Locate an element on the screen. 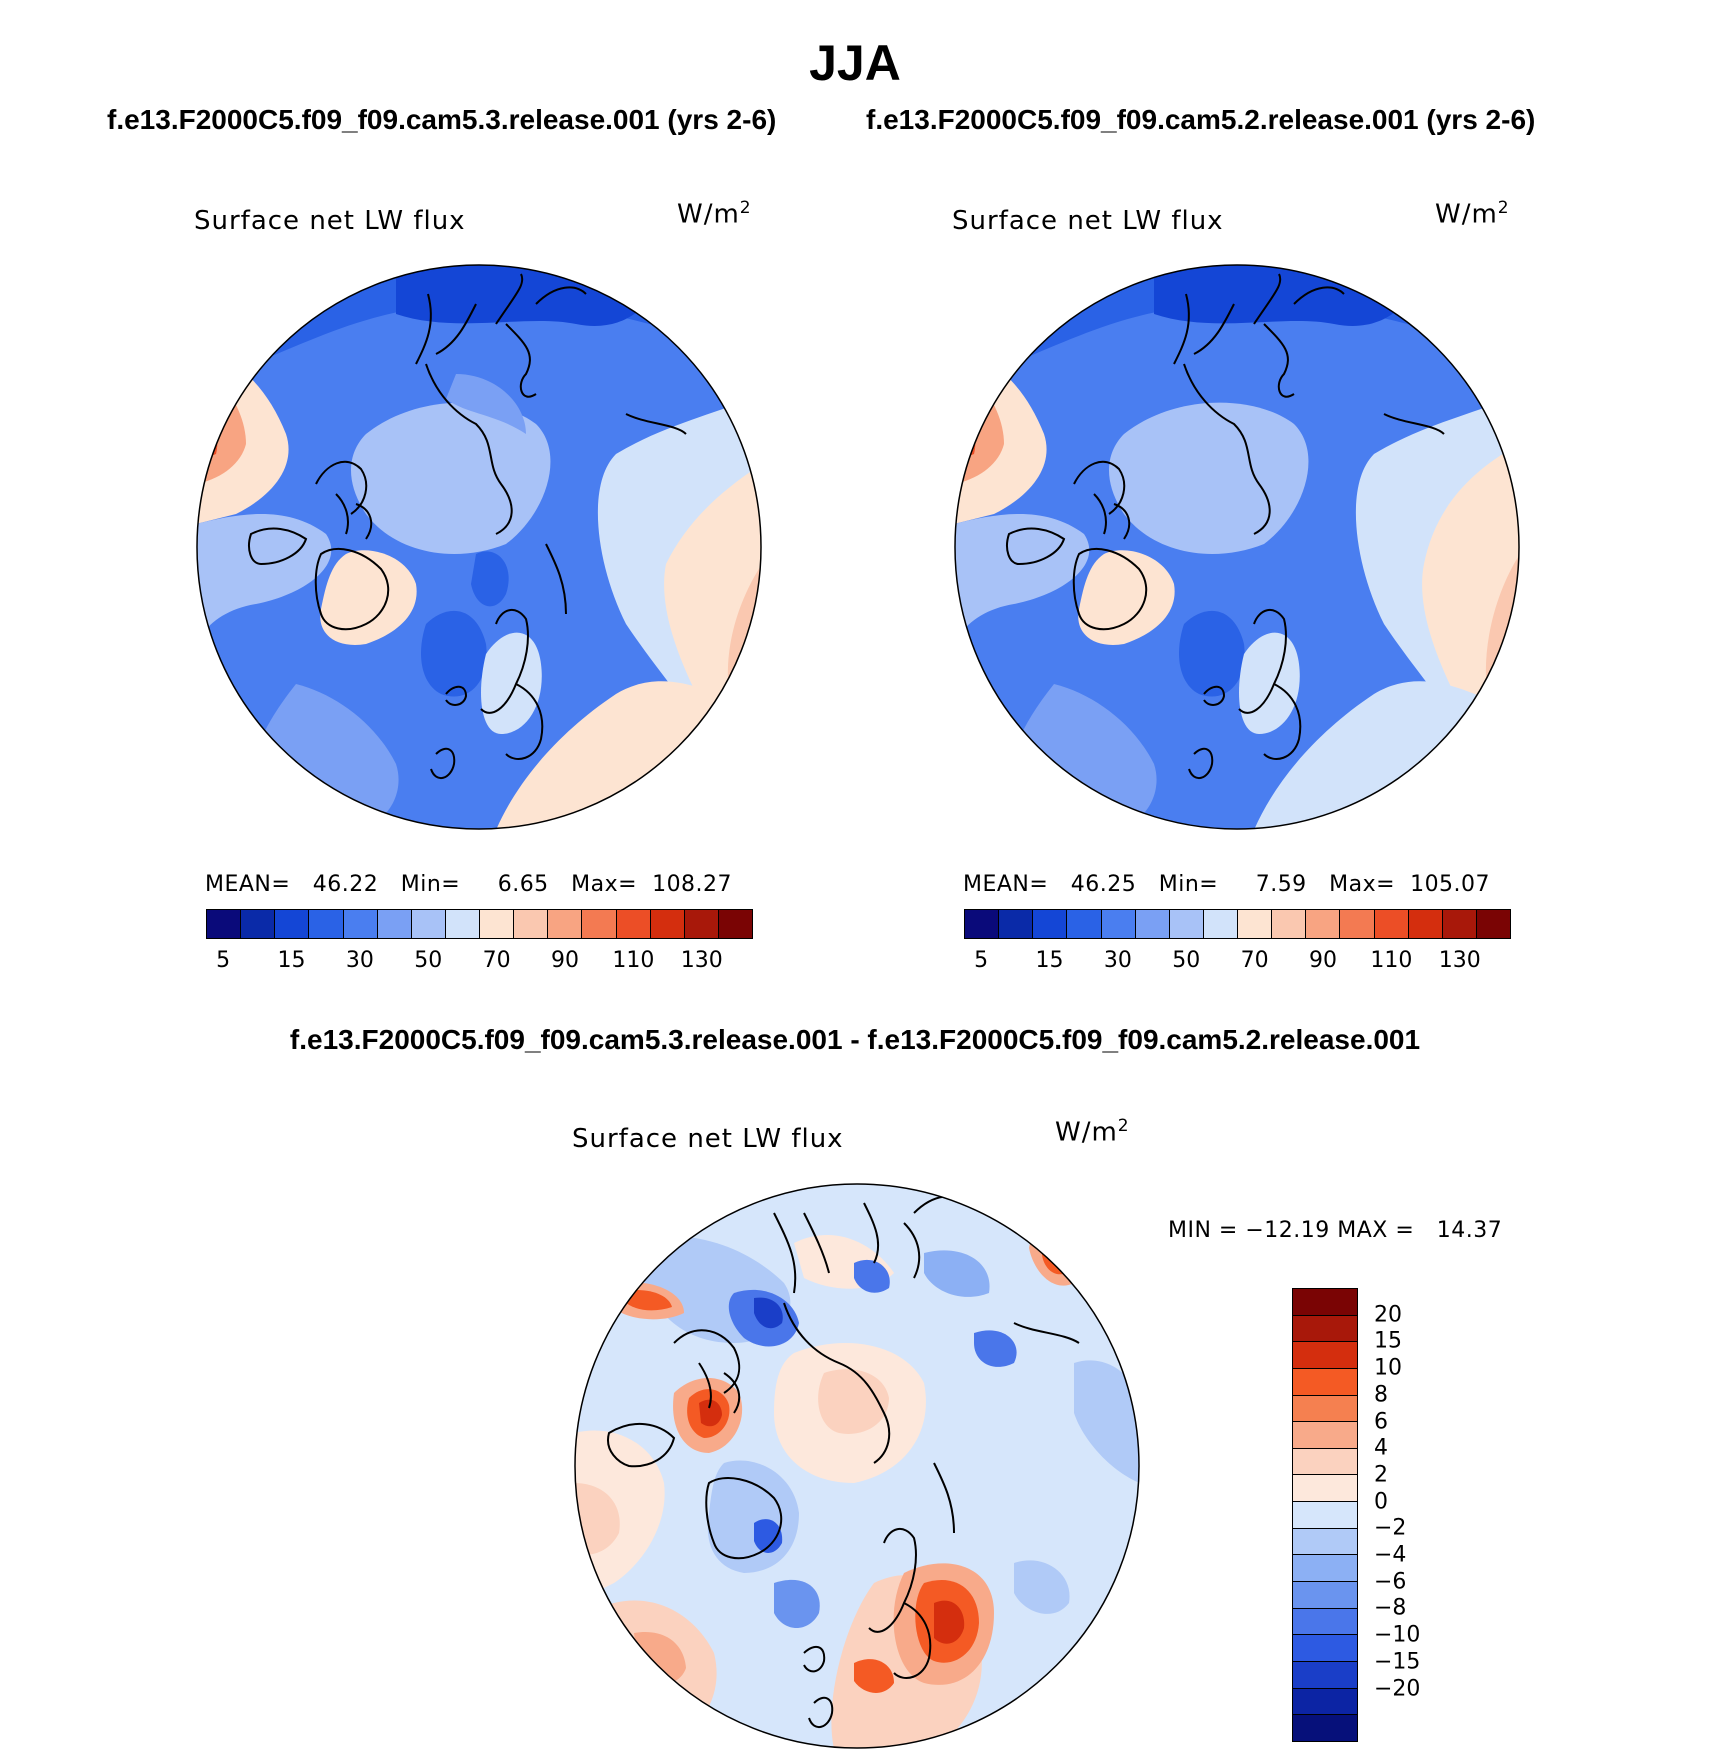  colorbar-tick-label: 20 is located at coordinates (1388, 1315).